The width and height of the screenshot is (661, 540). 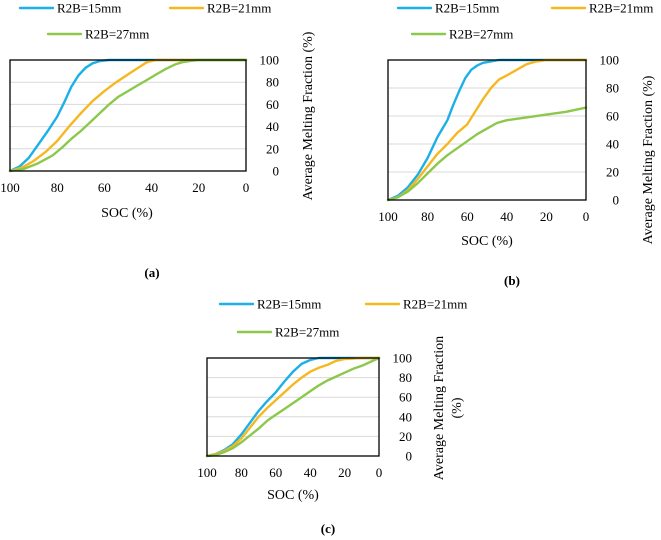 I want to click on y-axis-label-line: (%), so click(x=457, y=407).